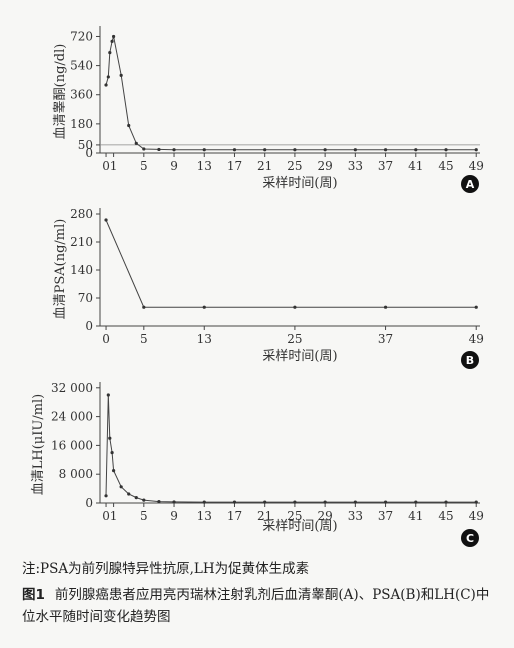 The height and width of the screenshot is (648, 514). I want to click on y-tick-label: 8 000, so click(76, 474).